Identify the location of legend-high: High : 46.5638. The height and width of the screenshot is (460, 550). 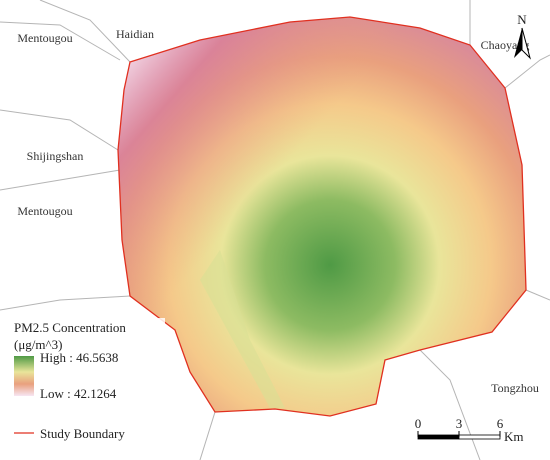
(79, 357).